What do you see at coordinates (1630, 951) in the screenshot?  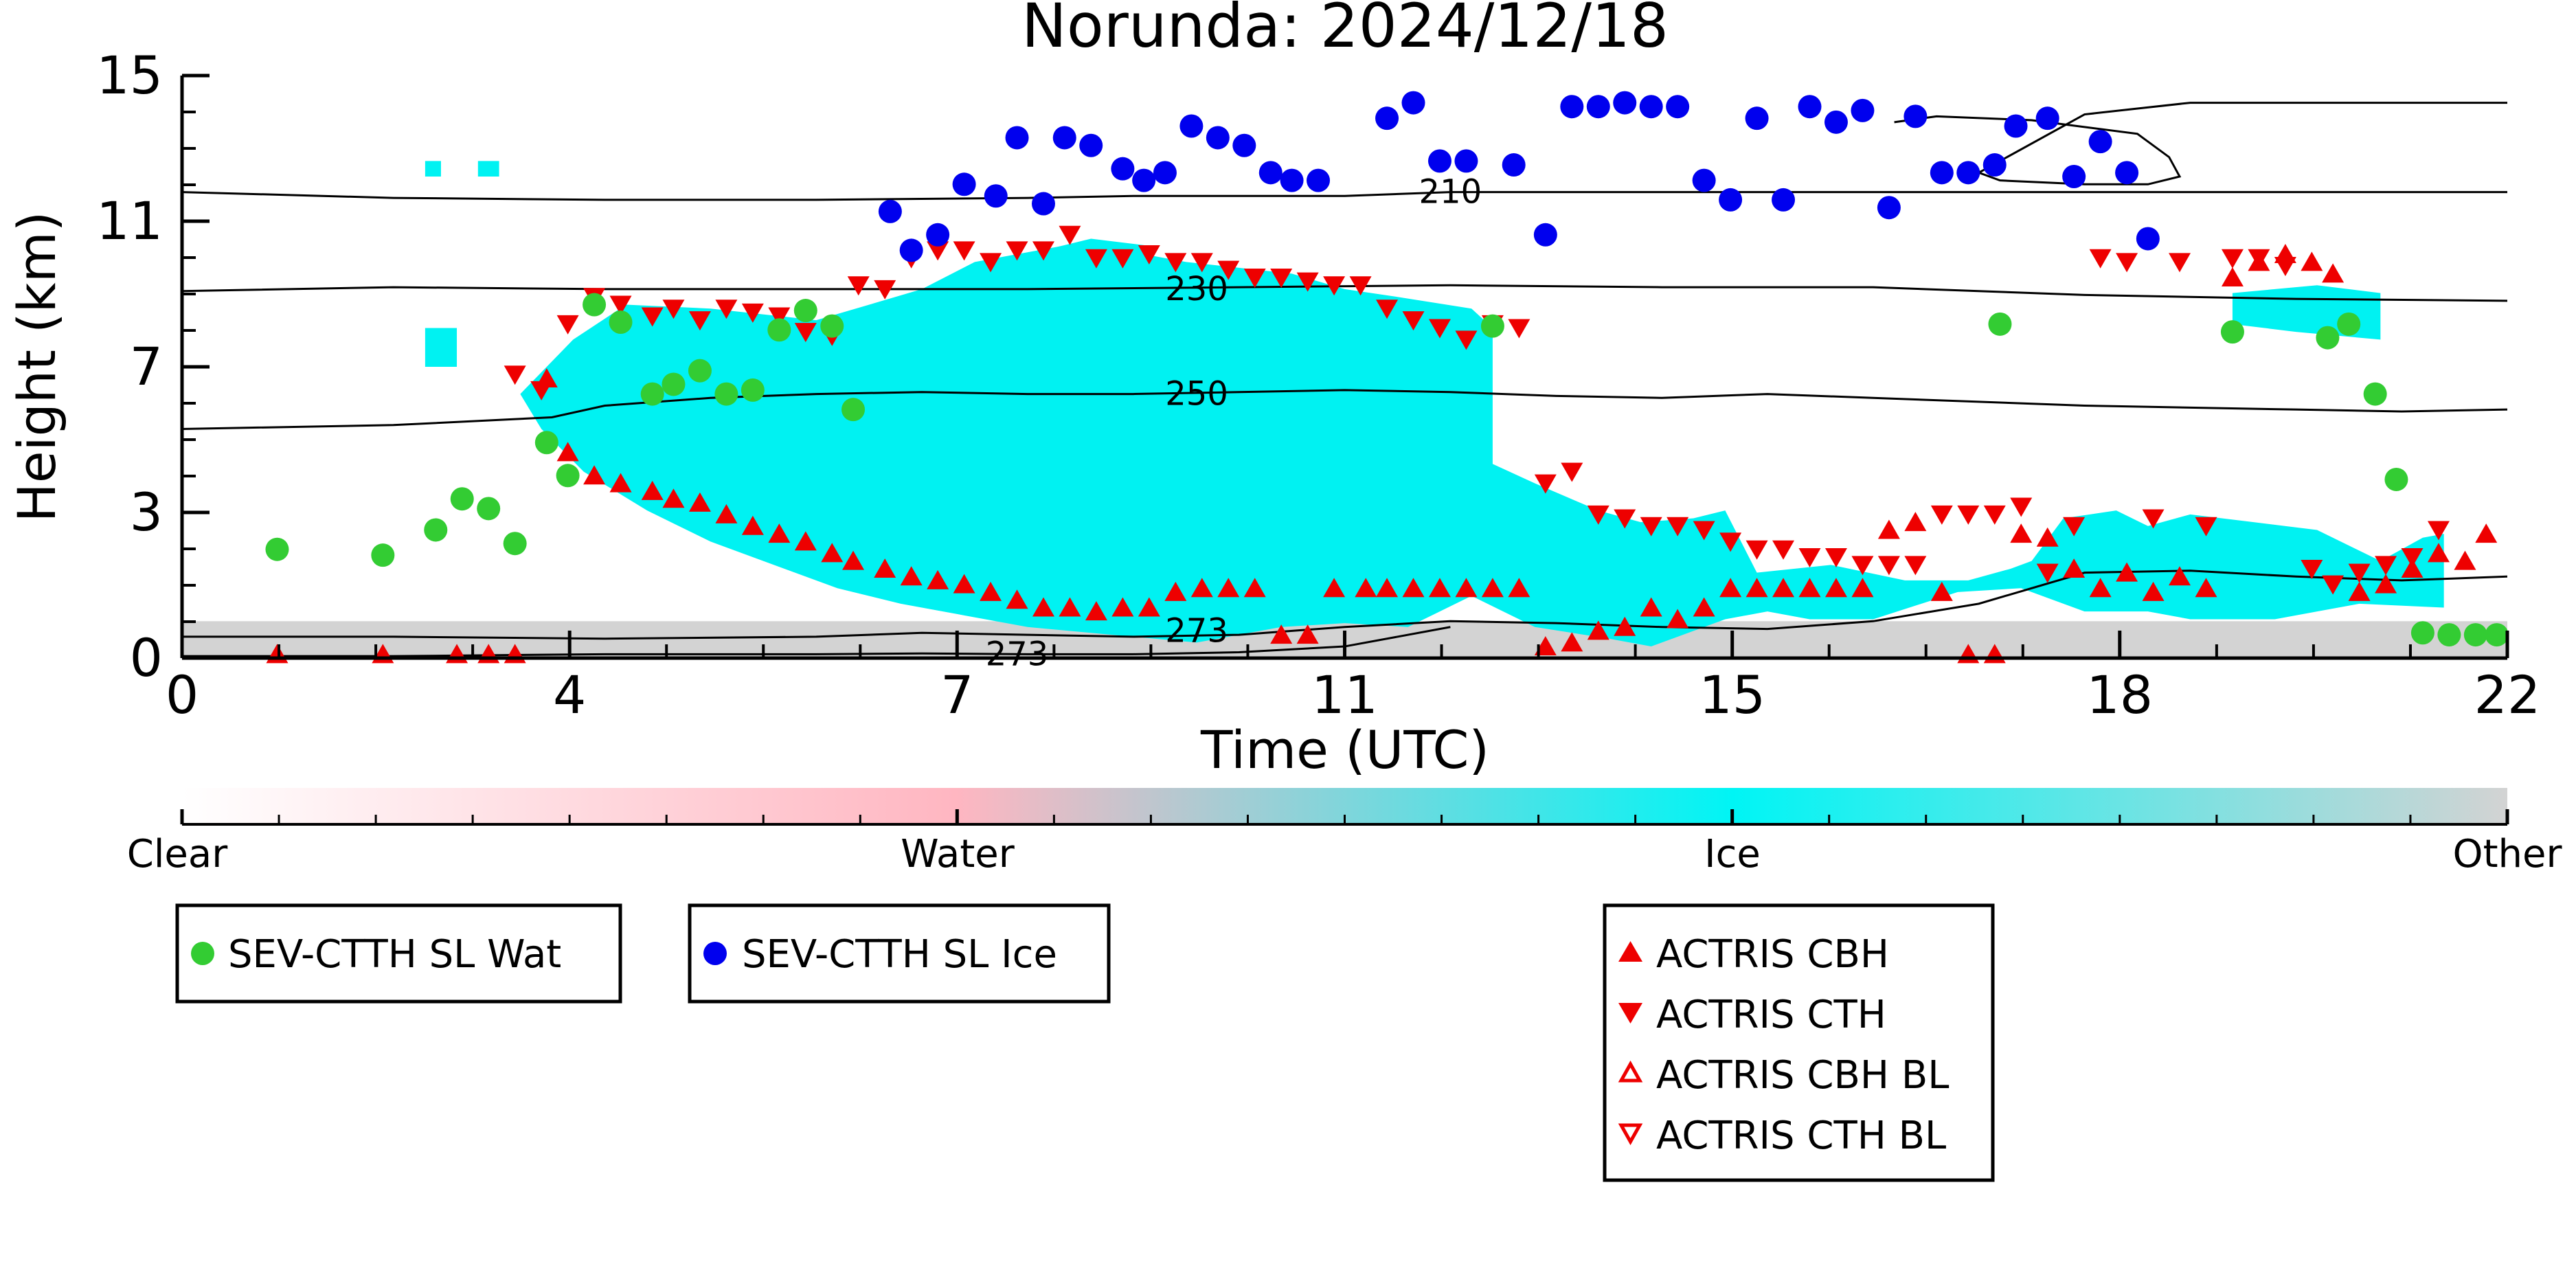 I see `legend-cbh-marker` at bounding box center [1630, 951].